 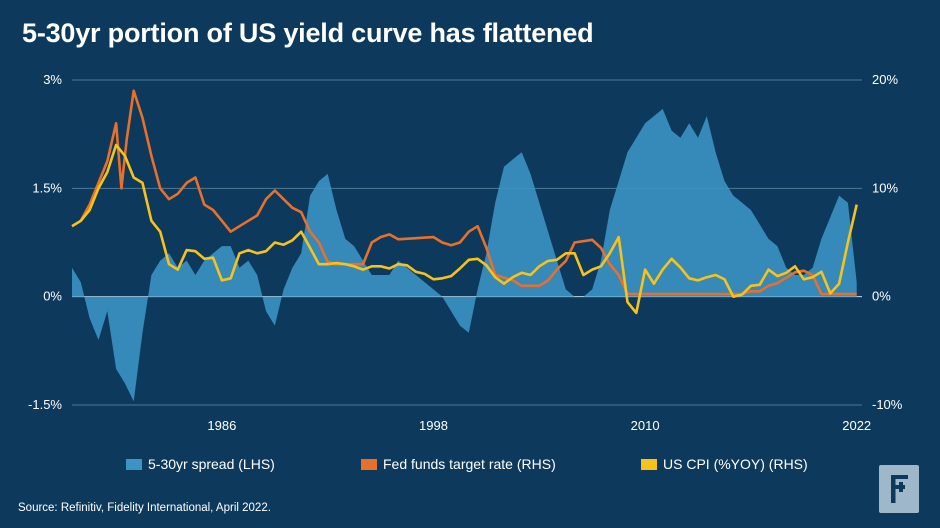 What do you see at coordinates (45, 404) in the screenshot?
I see `y-left-tick-label: -1.5%` at bounding box center [45, 404].